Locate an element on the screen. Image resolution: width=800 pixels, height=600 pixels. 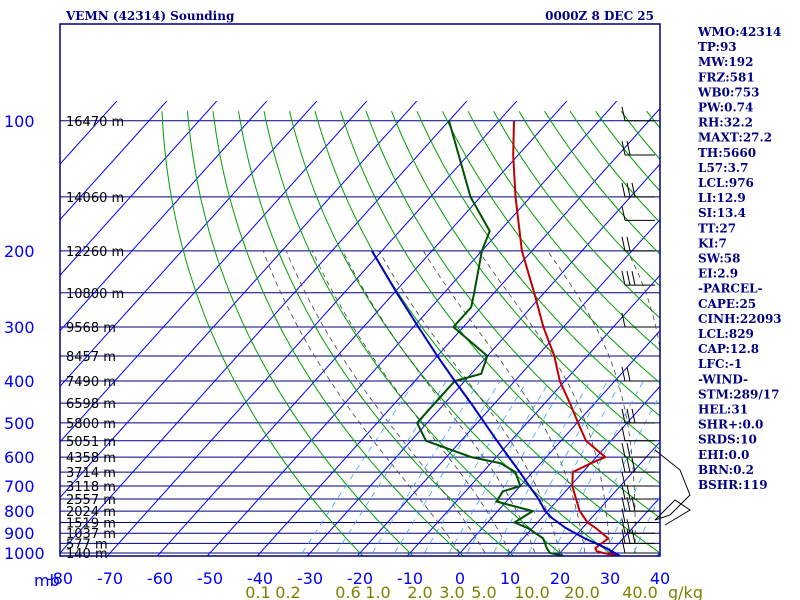
height-label: 5800 m is located at coordinates (91, 424).